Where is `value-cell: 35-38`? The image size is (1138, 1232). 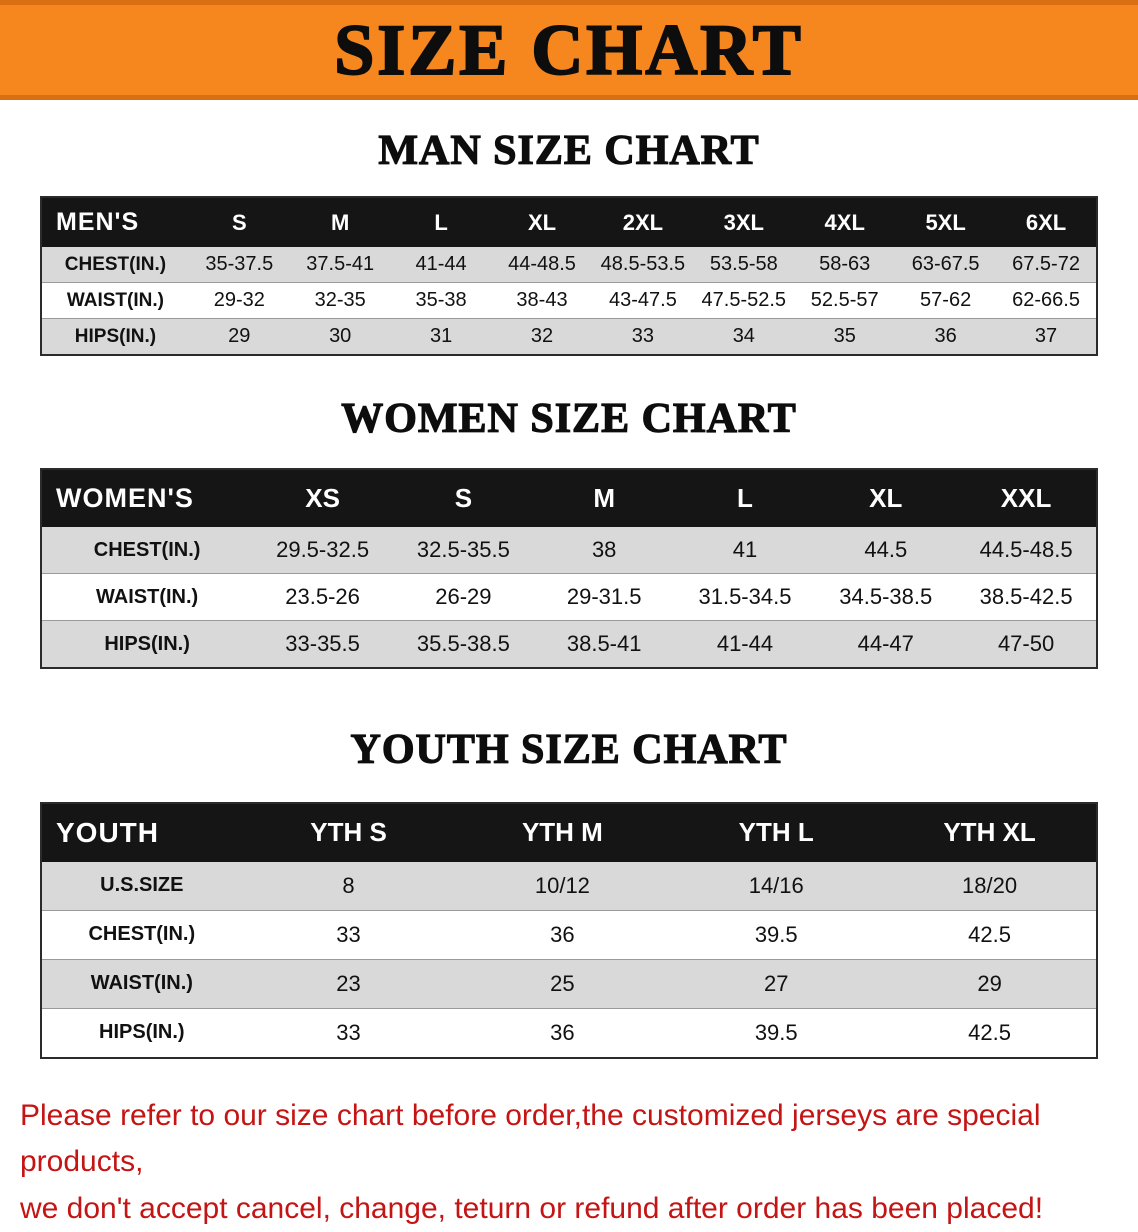
value-cell: 35-38 is located at coordinates (441, 300).